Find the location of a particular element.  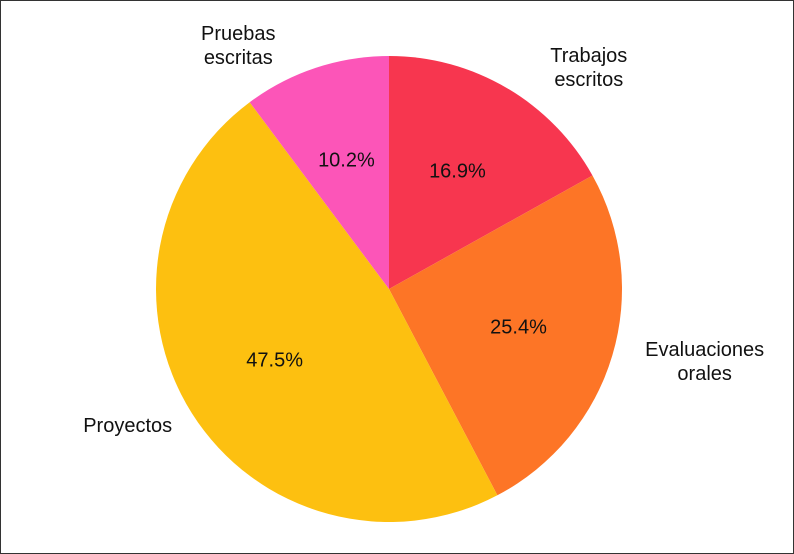

slice-label: Evaluaciones orales is located at coordinates (705, 362).